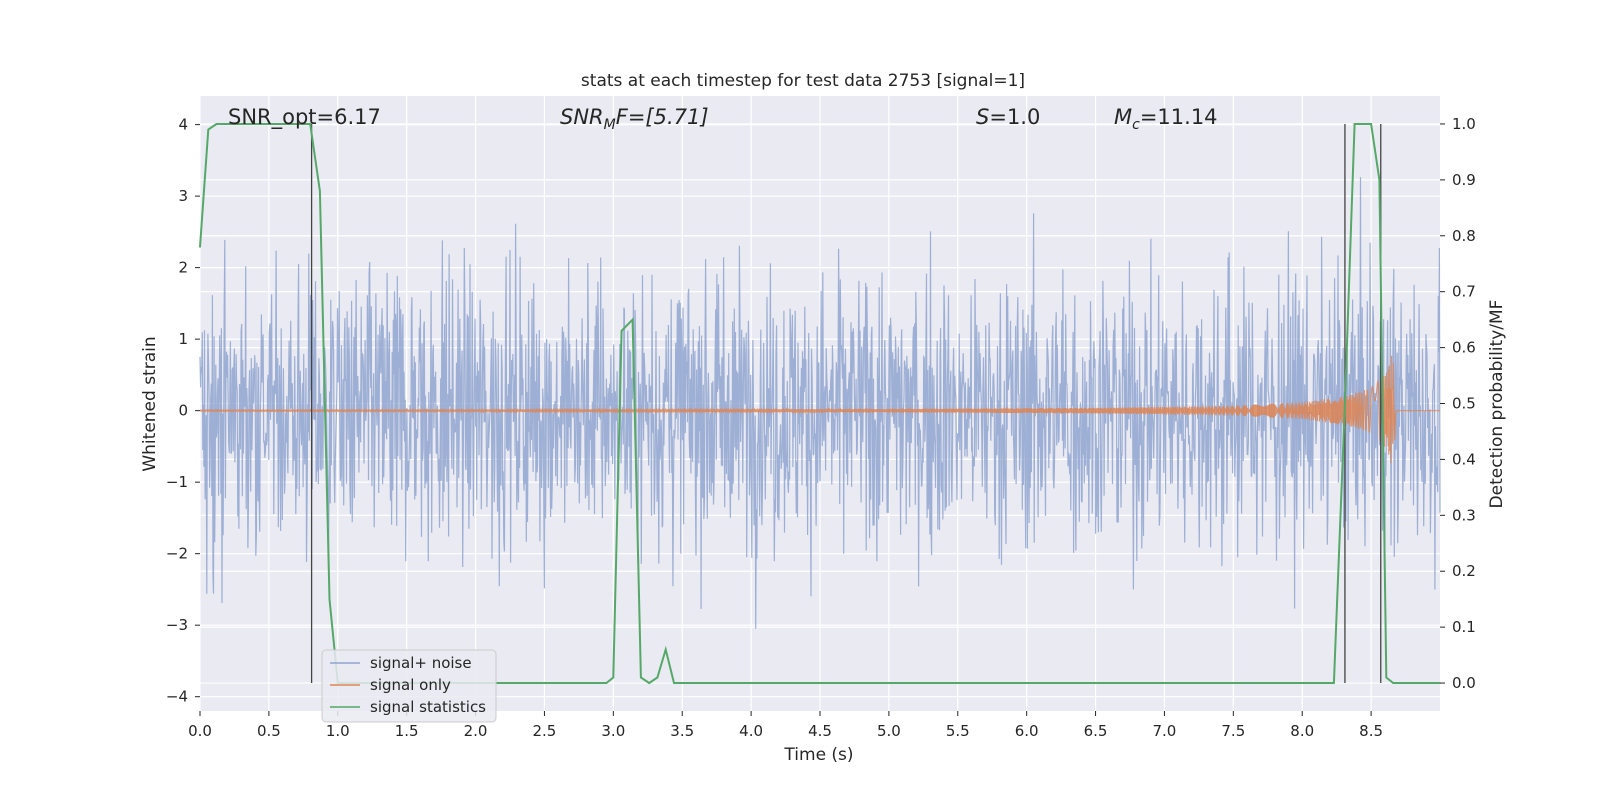 This screenshot has width=1600, height=800. What do you see at coordinates (958, 731) in the screenshot?
I see `x-tick-label: 5.5` at bounding box center [958, 731].